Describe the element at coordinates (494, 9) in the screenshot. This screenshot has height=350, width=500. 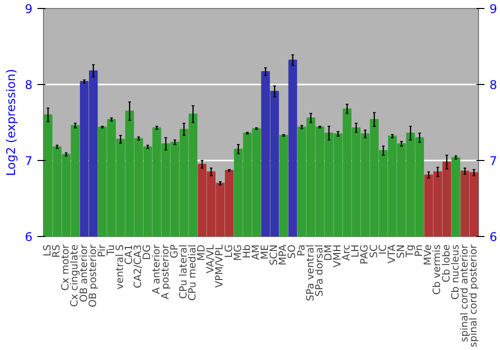
I see `y2-tick-label: 9` at that location.